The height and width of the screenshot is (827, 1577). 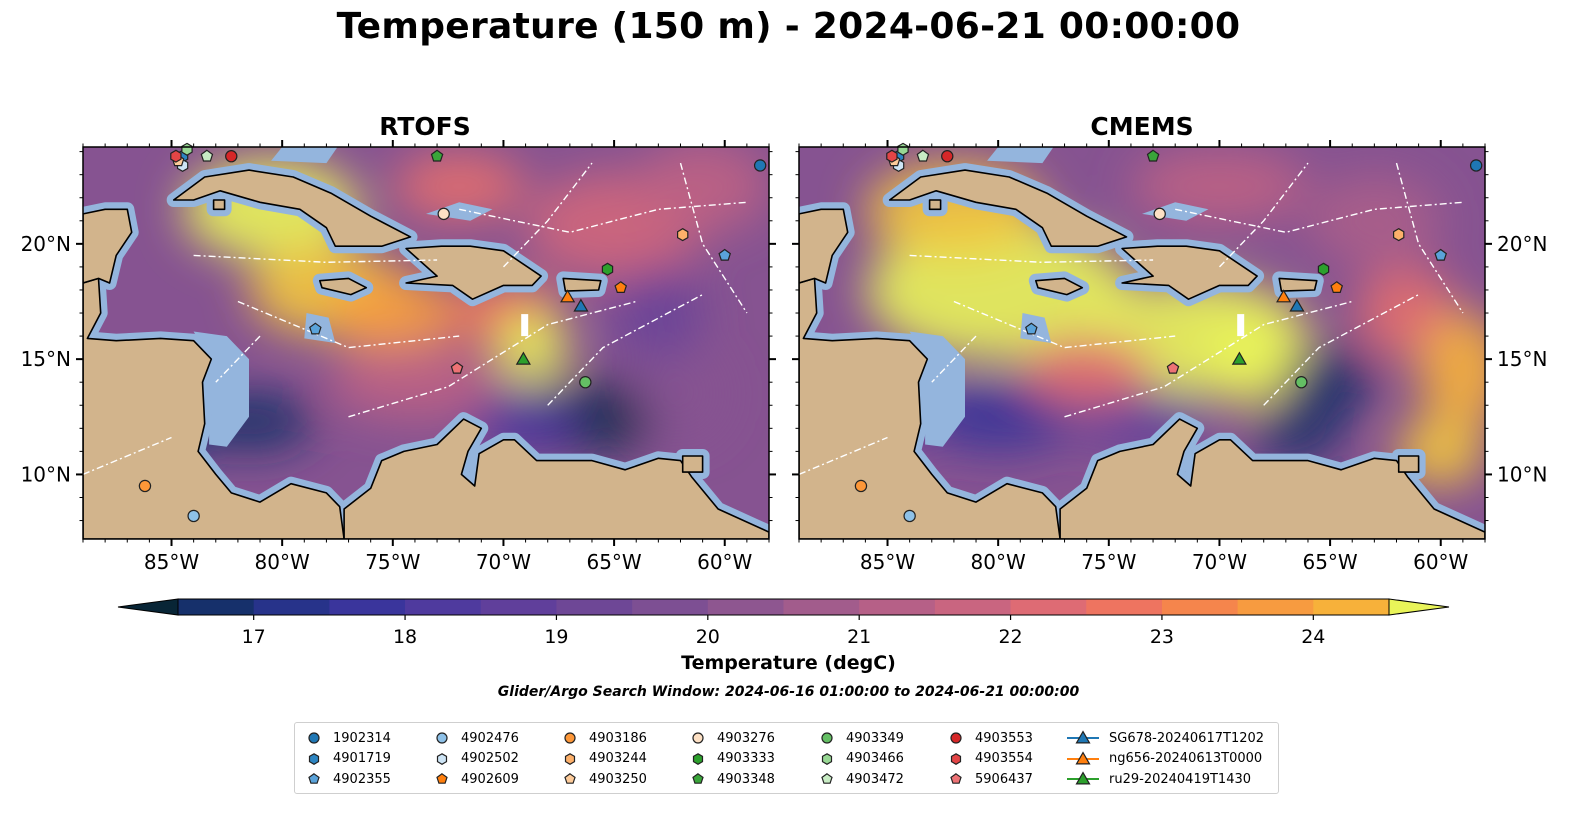 I want to click on colorbar-tick-label: 20, so click(x=708, y=637).